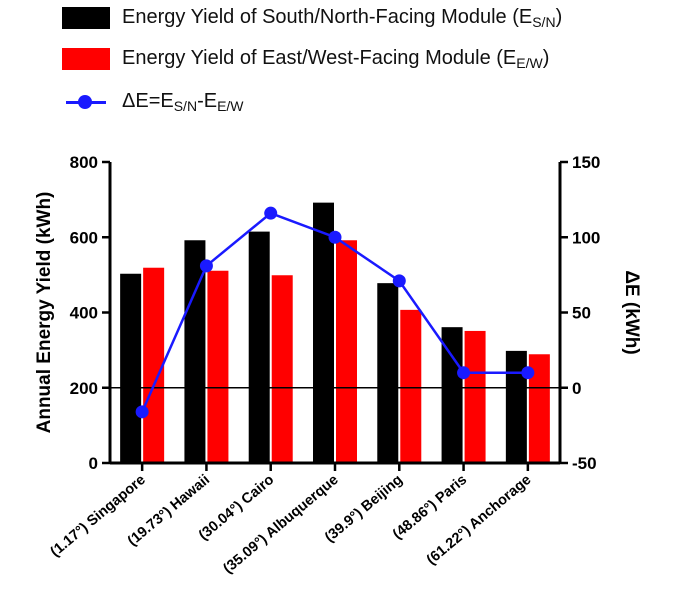 The height and width of the screenshot is (607, 673). Describe the element at coordinates (576, 388) in the screenshot. I see `y-tick-label-right: 0` at that location.